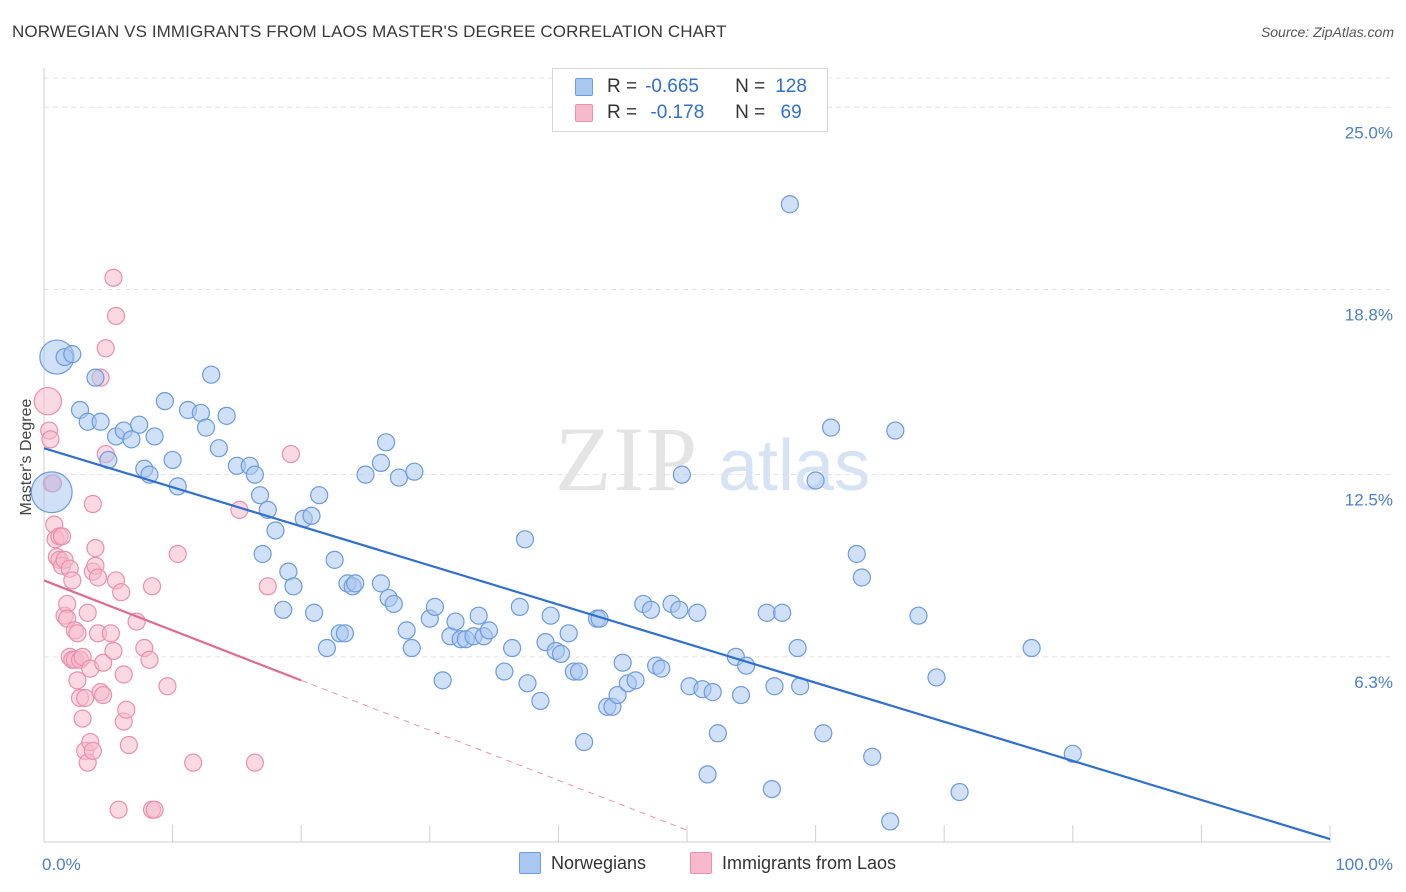 The image size is (1406, 892). What do you see at coordinates (688, 113) in the screenshot?
I see `legend-row-laos: R = -0.178 N = 69` at bounding box center [688, 113].